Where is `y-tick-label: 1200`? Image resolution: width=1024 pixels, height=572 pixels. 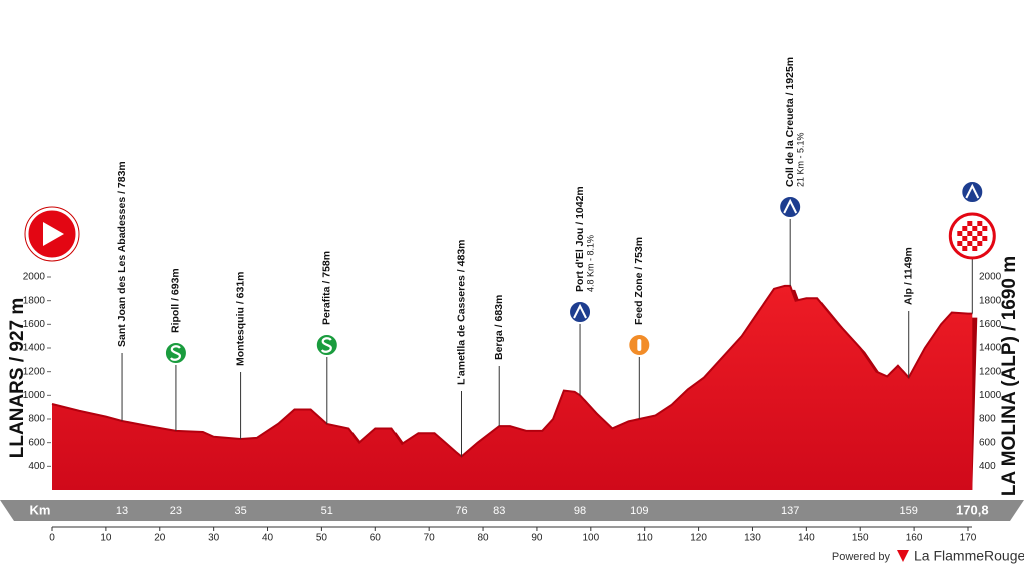
y-tick-label: 1200 is located at coordinates (34, 371).